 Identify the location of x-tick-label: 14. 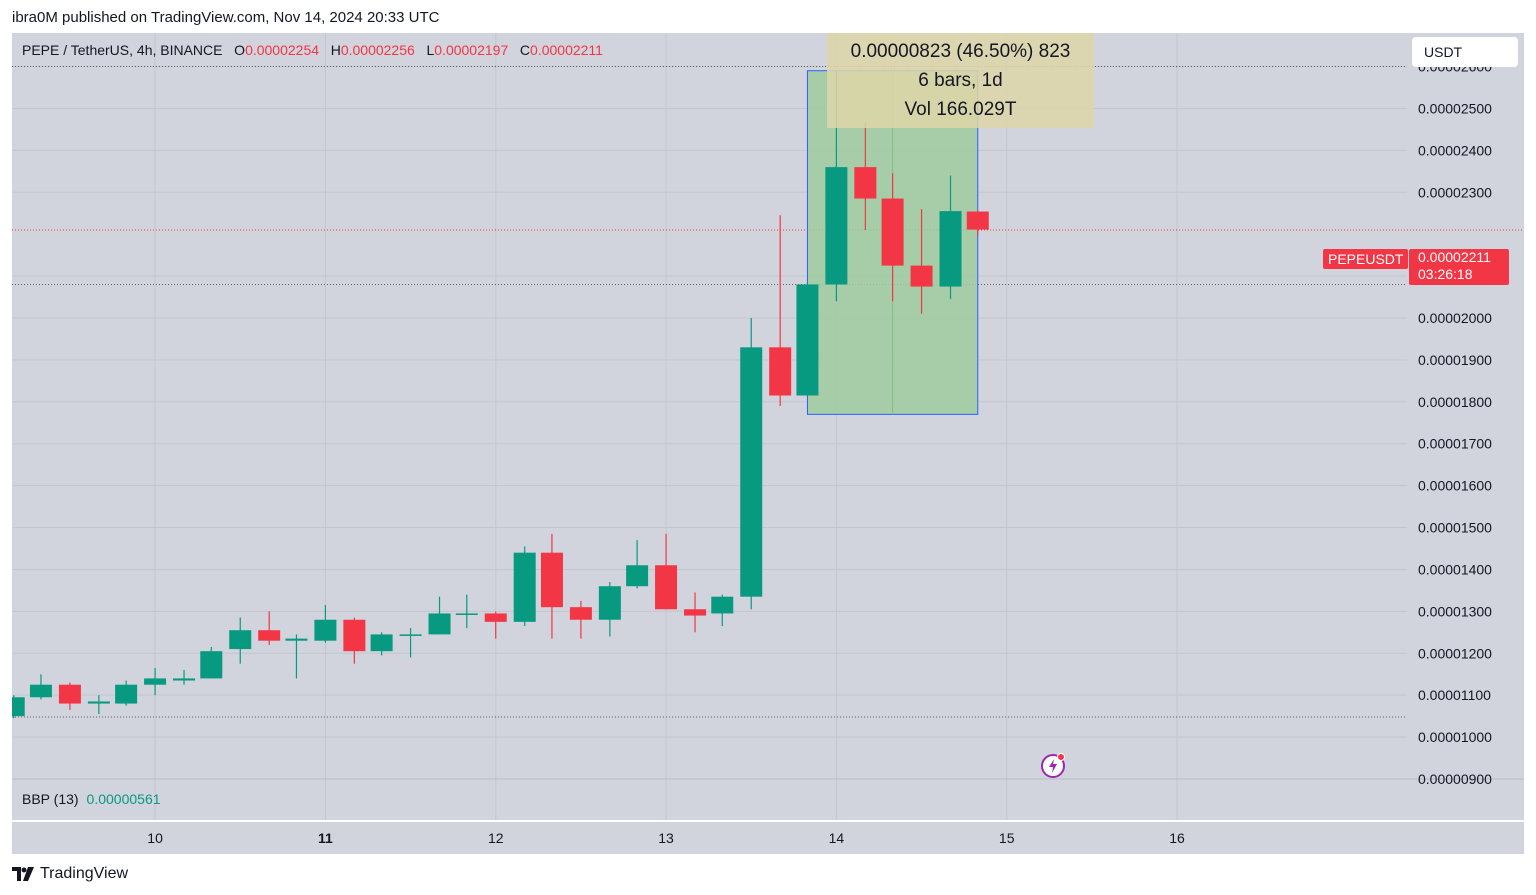
(837, 838).